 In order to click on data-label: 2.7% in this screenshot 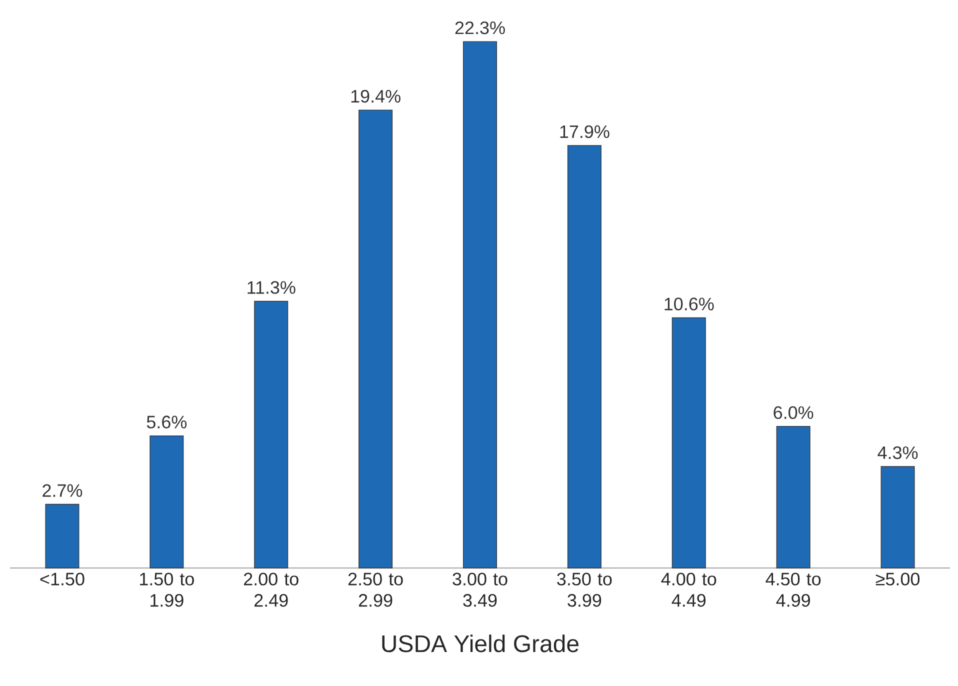, I will do `click(62, 490)`.